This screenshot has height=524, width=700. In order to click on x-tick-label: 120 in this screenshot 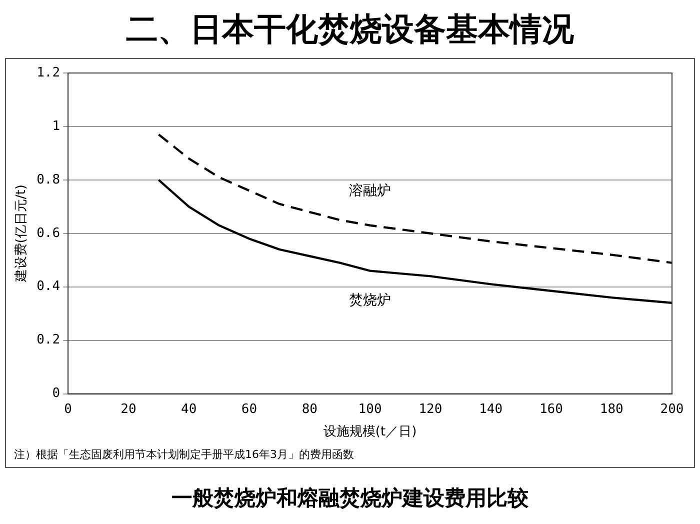, I will do `click(430, 409)`.